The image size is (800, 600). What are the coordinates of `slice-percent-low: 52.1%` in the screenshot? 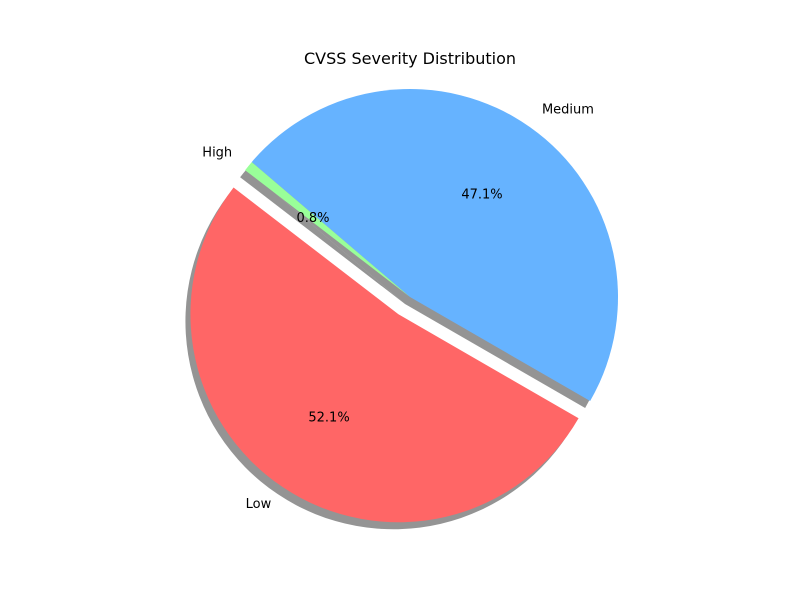 It's located at (328, 418).